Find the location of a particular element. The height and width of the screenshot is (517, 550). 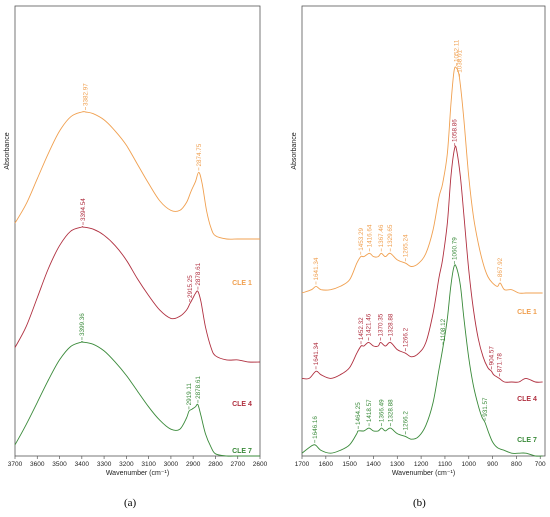

peak-label: 1453.29 is located at coordinates (361, 238).